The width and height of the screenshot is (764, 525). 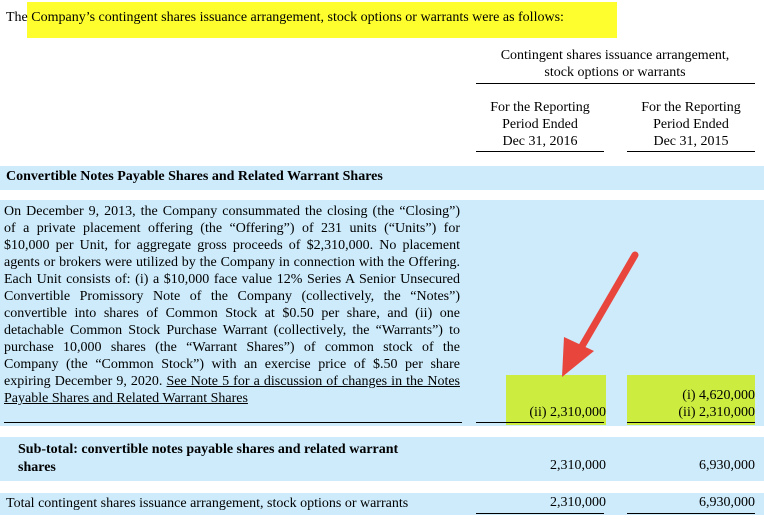 What do you see at coordinates (540, 151) in the screenshot?
I see `column-2016-rule` at bounding box center [540, 151].